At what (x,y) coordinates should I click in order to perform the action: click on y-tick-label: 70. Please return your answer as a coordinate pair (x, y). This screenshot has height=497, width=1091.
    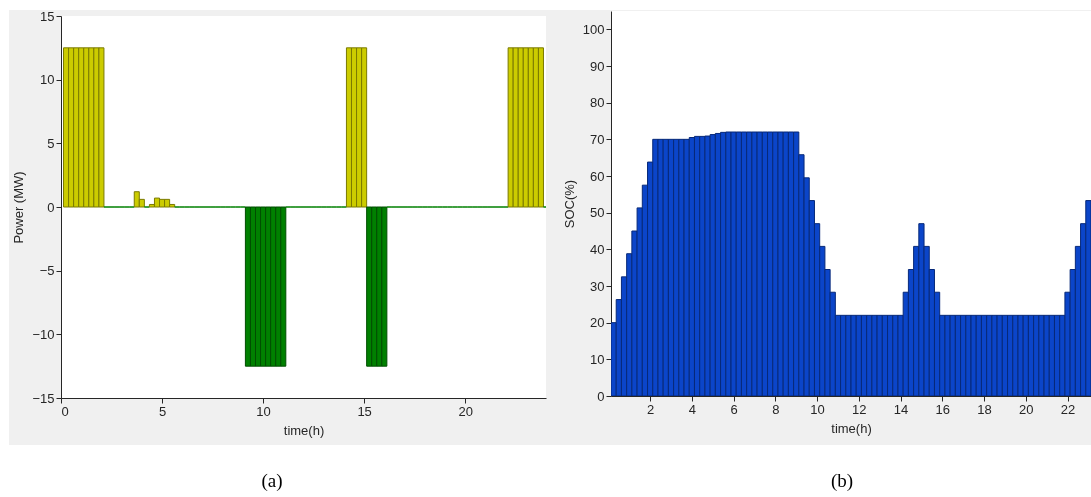
    Looking at the image, I should click on (597, 139).